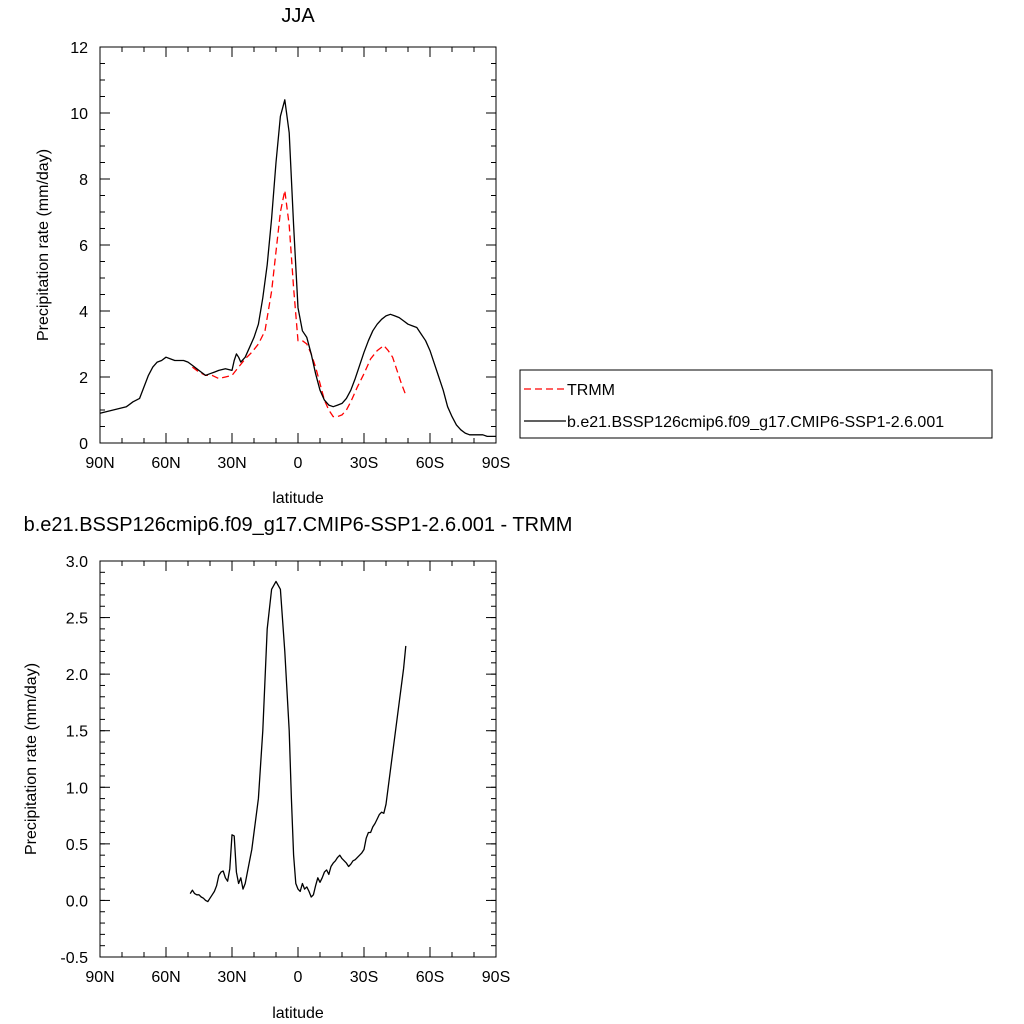 The height and width of the screenshot is (1024, 1024). I want to click on y-tick-label: -0.5, so click(74, 958).